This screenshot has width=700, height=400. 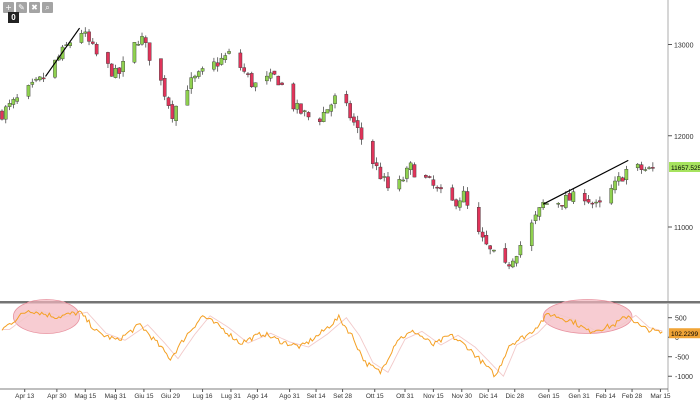 What do you see at coordinates (21, 7) in the screenshot?
I see `pencil-icon: ✎` at bounding box center [21, 7].